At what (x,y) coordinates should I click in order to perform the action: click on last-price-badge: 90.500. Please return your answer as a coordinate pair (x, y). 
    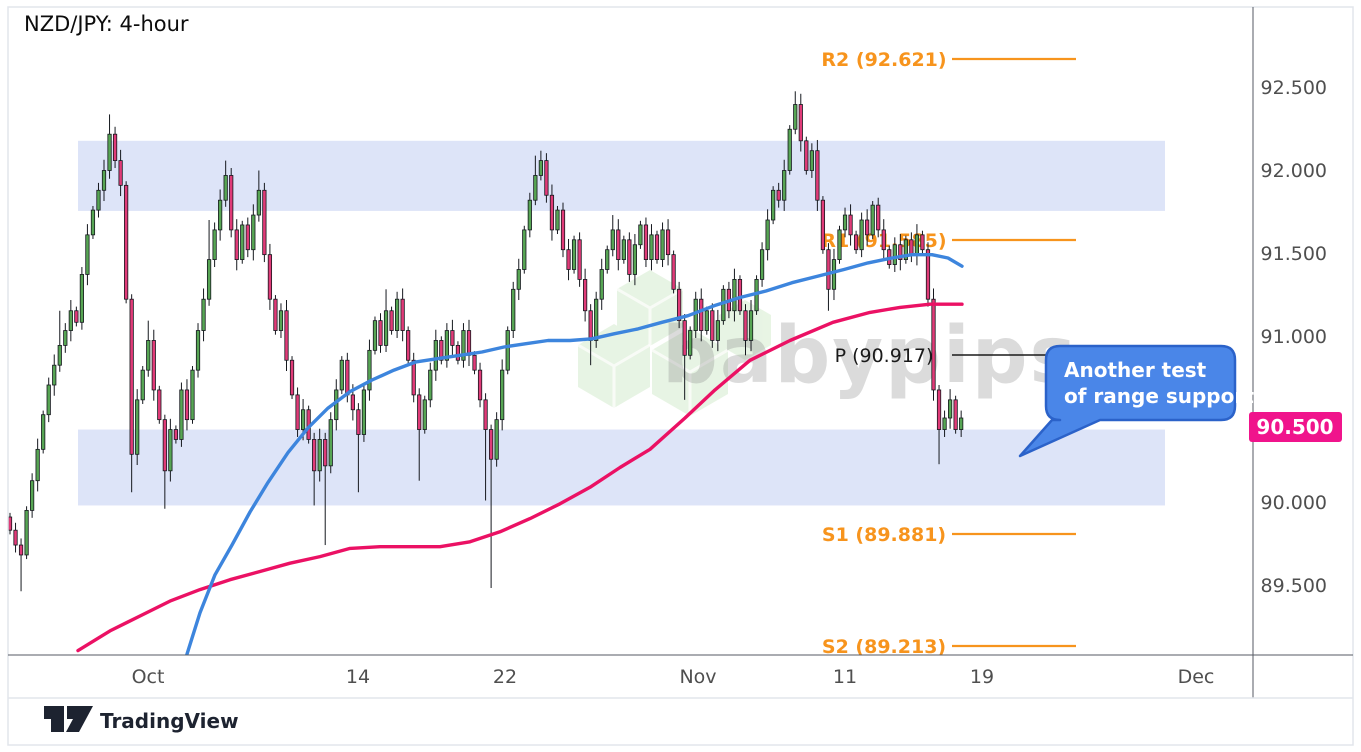
    Looking at the image, I should click on (1295, 427).